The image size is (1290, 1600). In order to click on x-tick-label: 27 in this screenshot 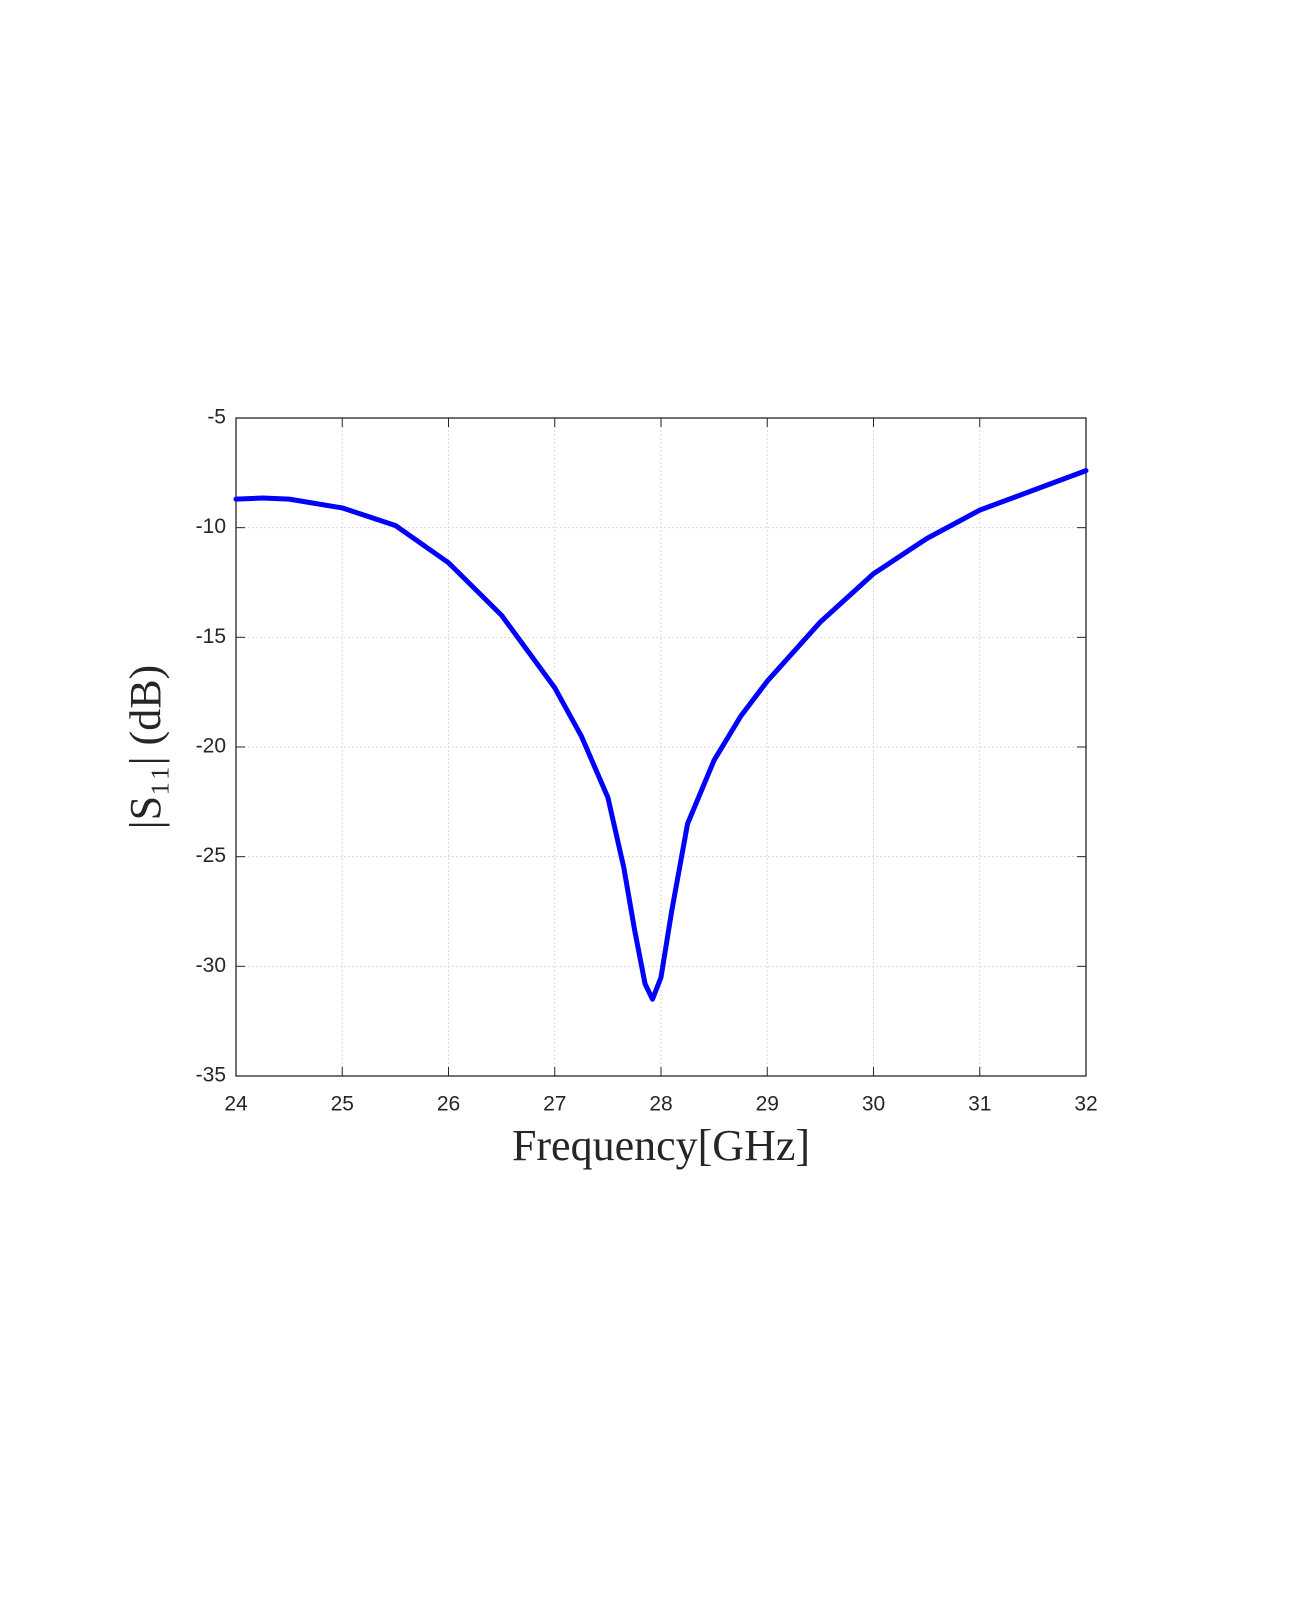, I will do `click(554, 1104)`.